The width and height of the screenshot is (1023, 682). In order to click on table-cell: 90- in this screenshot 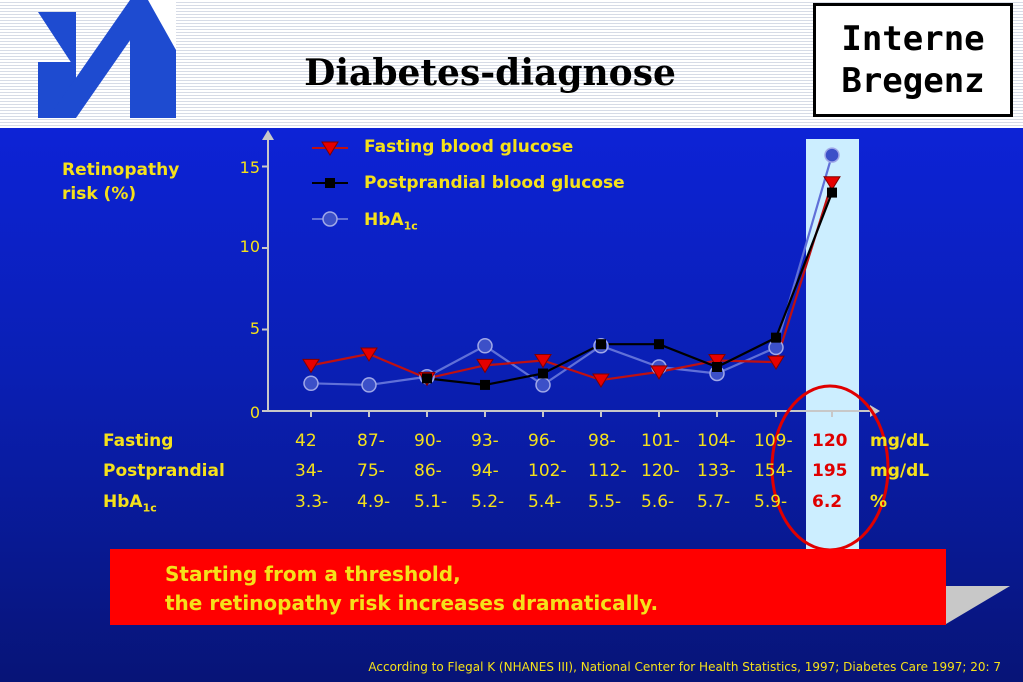, I will do `click(428, 441)`.